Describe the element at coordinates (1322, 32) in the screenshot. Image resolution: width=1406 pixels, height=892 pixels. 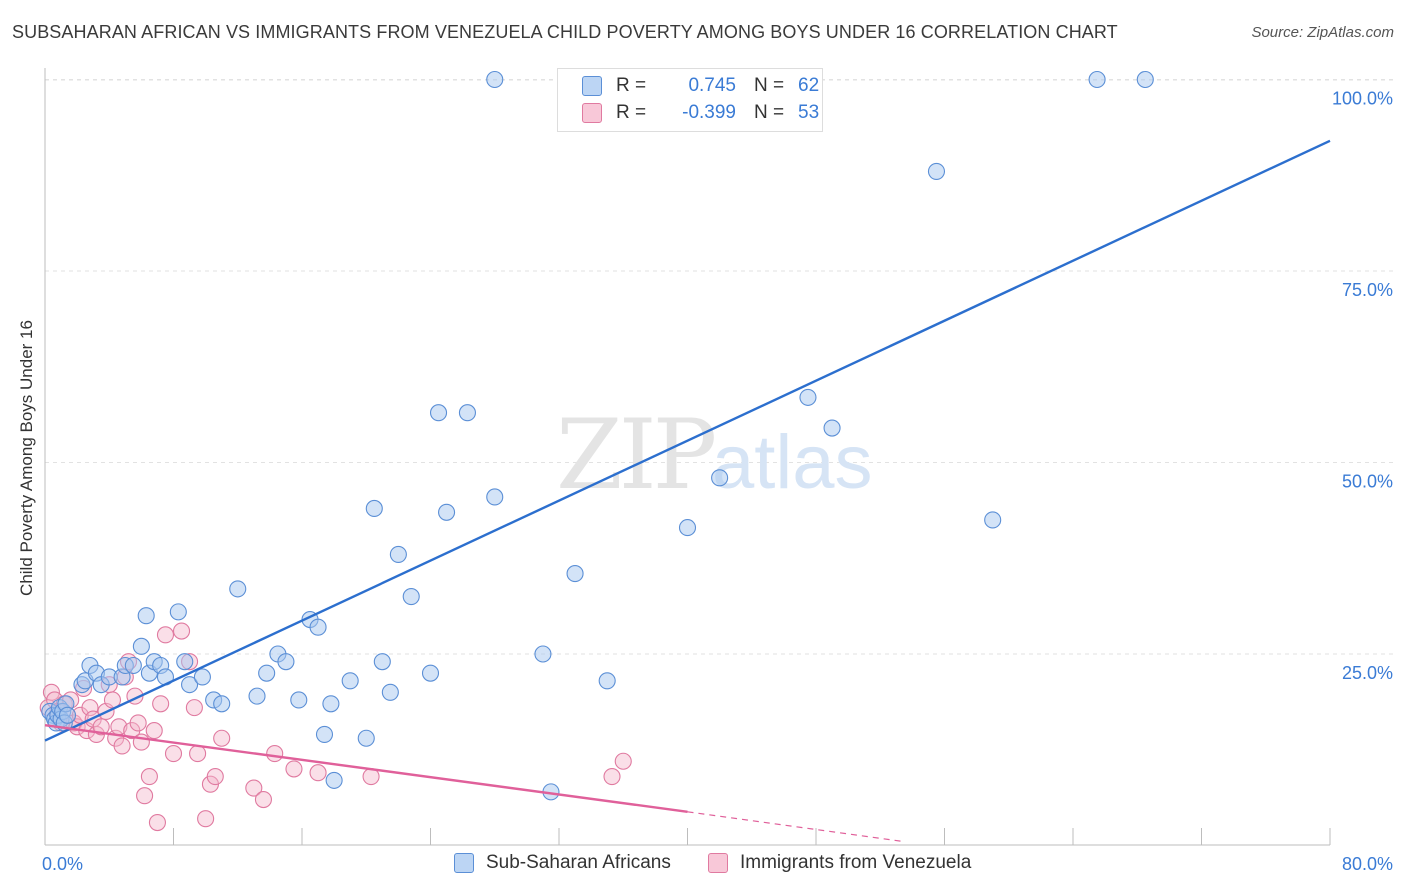
I see `source-label: Source: ZipAtlas.com` at that location.